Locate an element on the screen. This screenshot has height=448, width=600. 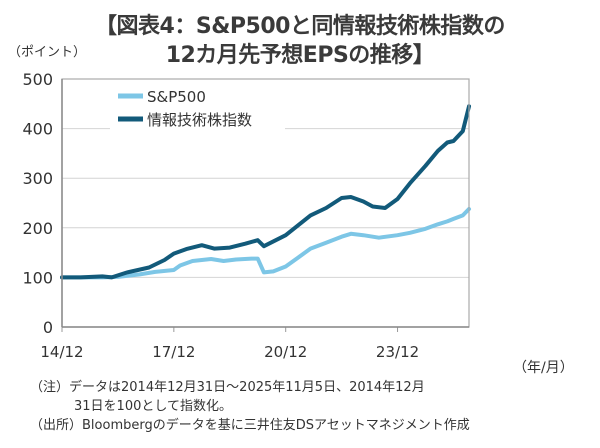
chart-title-line1: 【図表4：S&P500と同情報技術株指数の is located at coordinates (300, 26).